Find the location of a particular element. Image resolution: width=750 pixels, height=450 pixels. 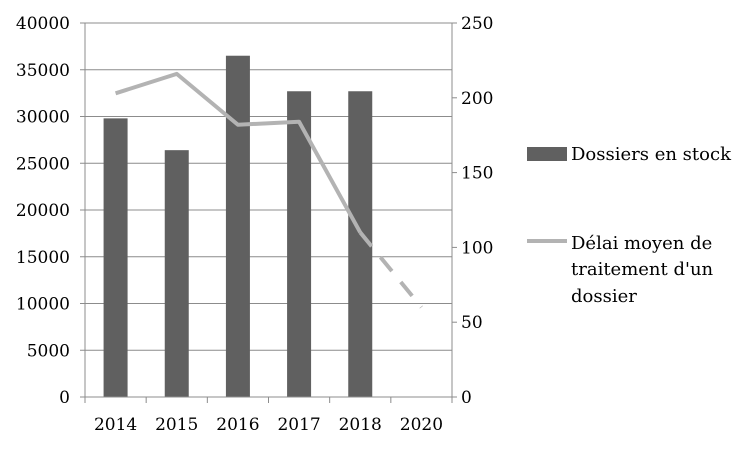

left-tick-label: 40000 is located at coordinates (43, 24).